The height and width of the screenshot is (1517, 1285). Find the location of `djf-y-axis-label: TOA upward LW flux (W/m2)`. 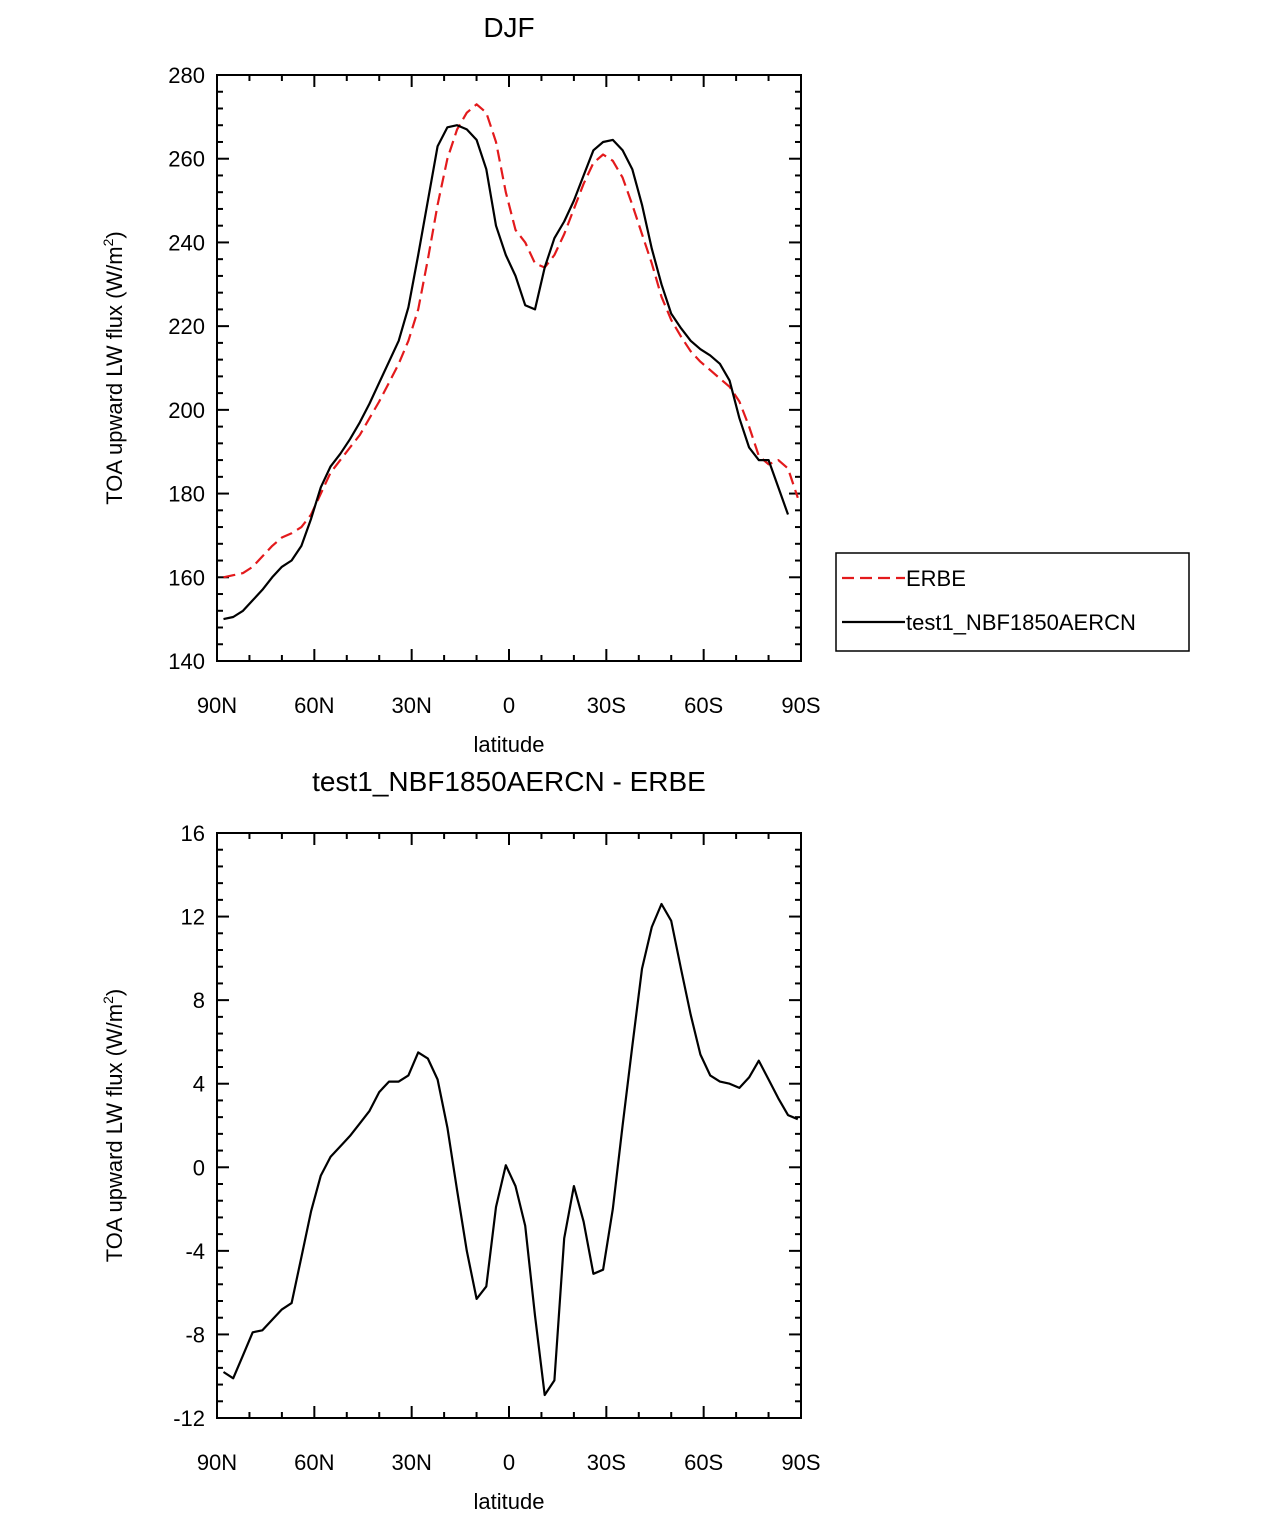

djf-y-axis-label: TOA upward LW flux (W/m2) is located at coordinates (113, 367).